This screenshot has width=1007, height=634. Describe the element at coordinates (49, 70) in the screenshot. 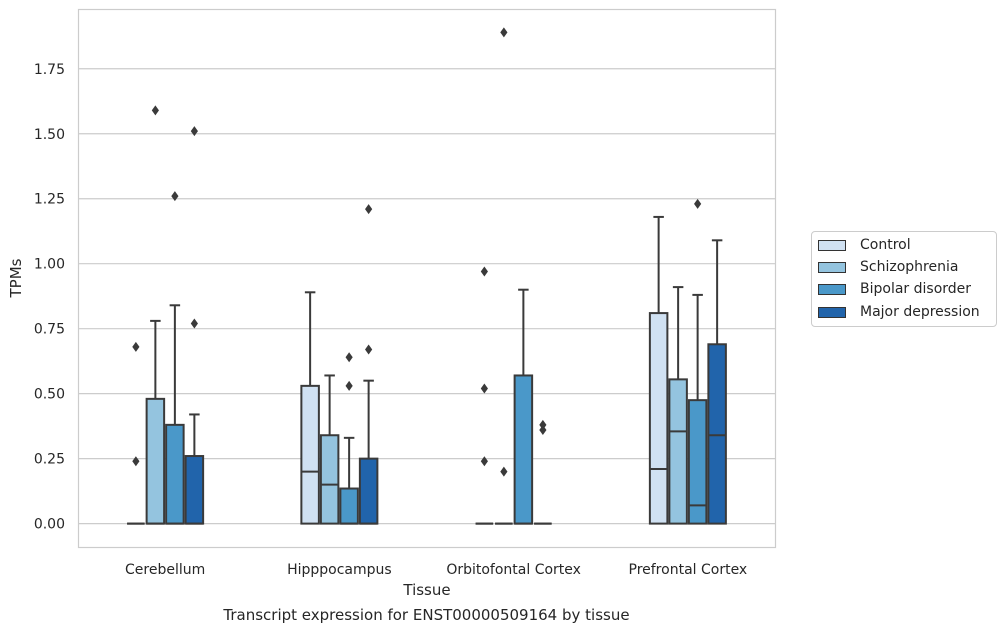

I see `y-tick-label: 1.75` at that location.